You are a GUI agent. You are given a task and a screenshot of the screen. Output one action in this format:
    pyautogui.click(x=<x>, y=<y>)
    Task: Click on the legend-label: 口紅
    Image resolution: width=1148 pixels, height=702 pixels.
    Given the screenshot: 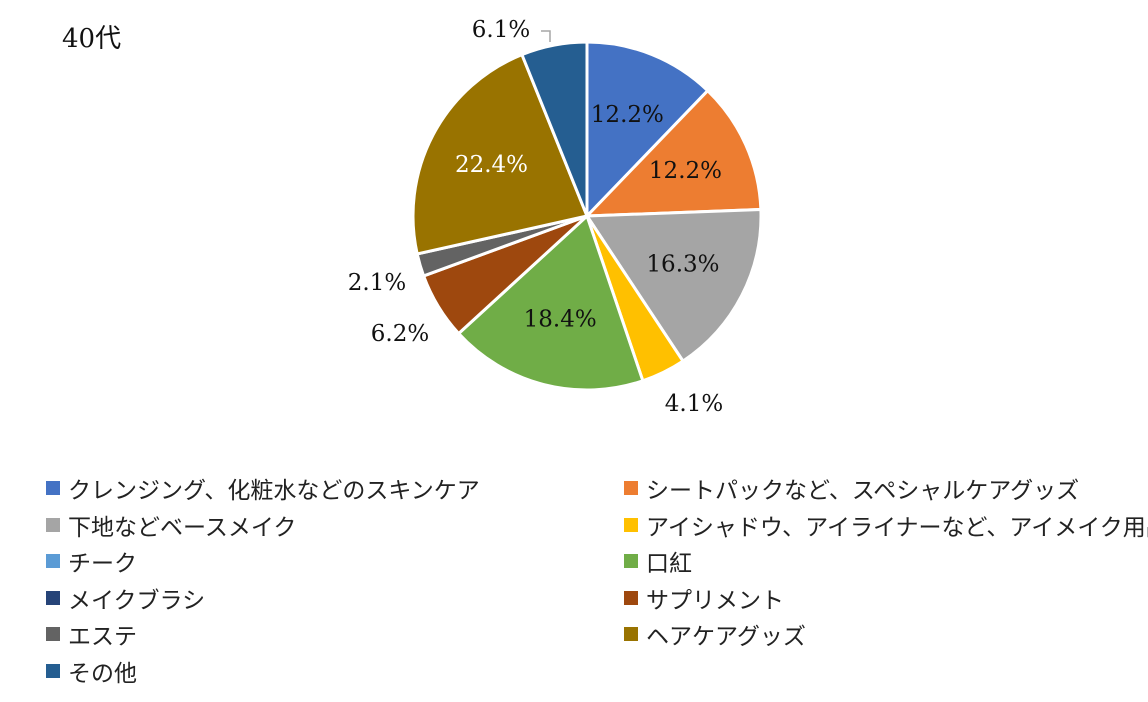 What is the action you would take?
    pyautogui.click(x=669, y=564)
    